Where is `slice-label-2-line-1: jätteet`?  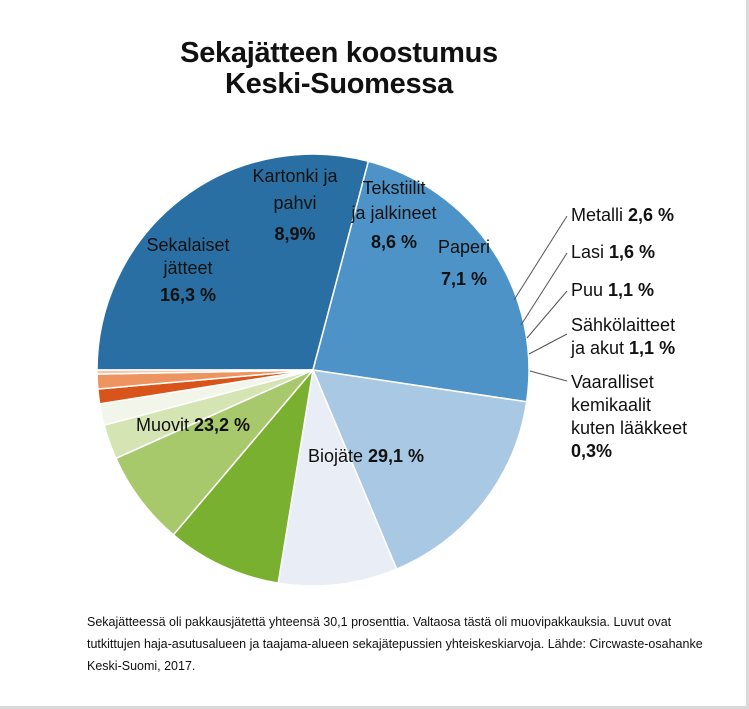
slice-label-2-line-1: jätteet is located at coordinates (187, 268).